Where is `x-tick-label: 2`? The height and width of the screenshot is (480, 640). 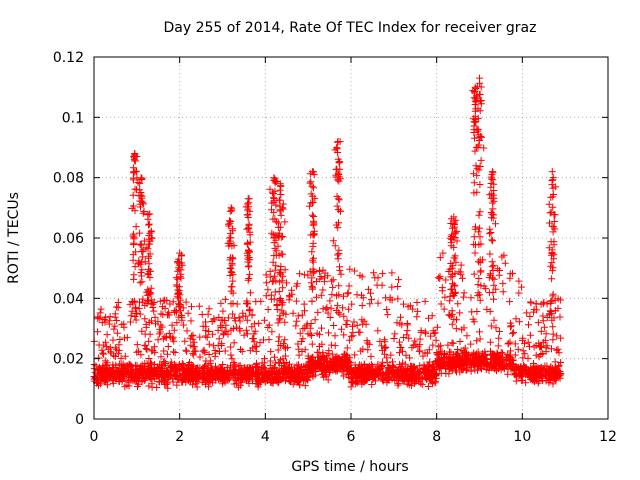 x-tick-label: 2 is located at coordinates (179, 437).